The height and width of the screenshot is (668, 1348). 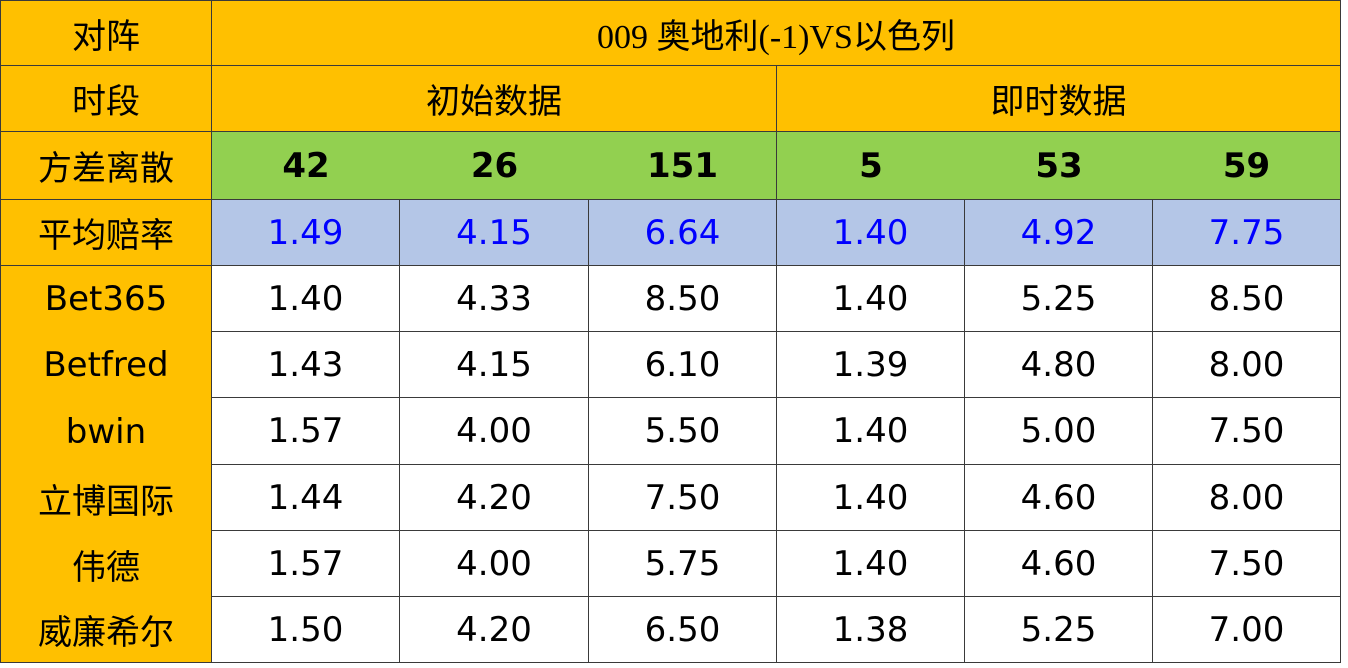 I want to click on odds-cell: 6.10, so click(x=683, y=365).